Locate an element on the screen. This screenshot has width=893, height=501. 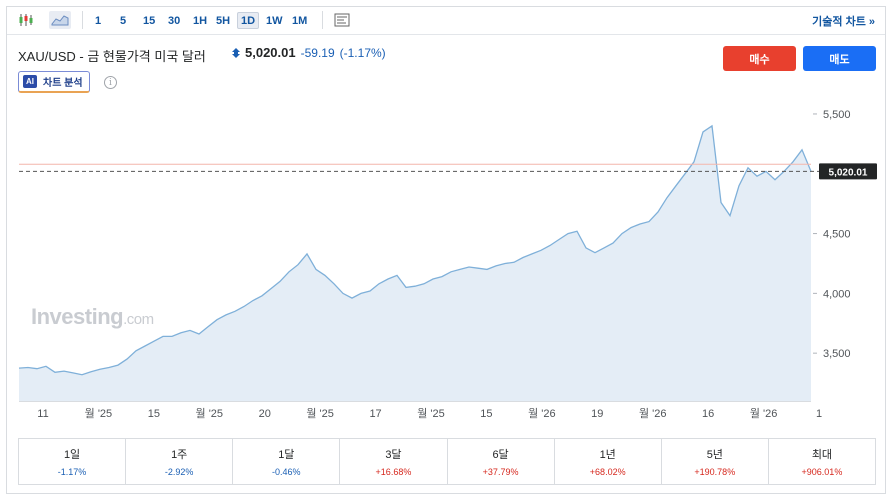
toolbar-divider-line is located at coordinates (446, 34).